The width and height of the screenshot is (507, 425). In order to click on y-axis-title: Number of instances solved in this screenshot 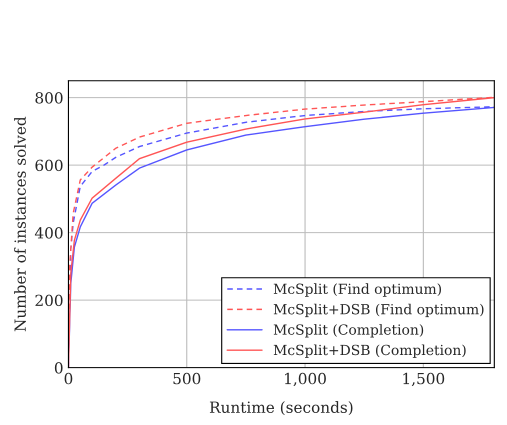, I will do `click(20, 224)`.